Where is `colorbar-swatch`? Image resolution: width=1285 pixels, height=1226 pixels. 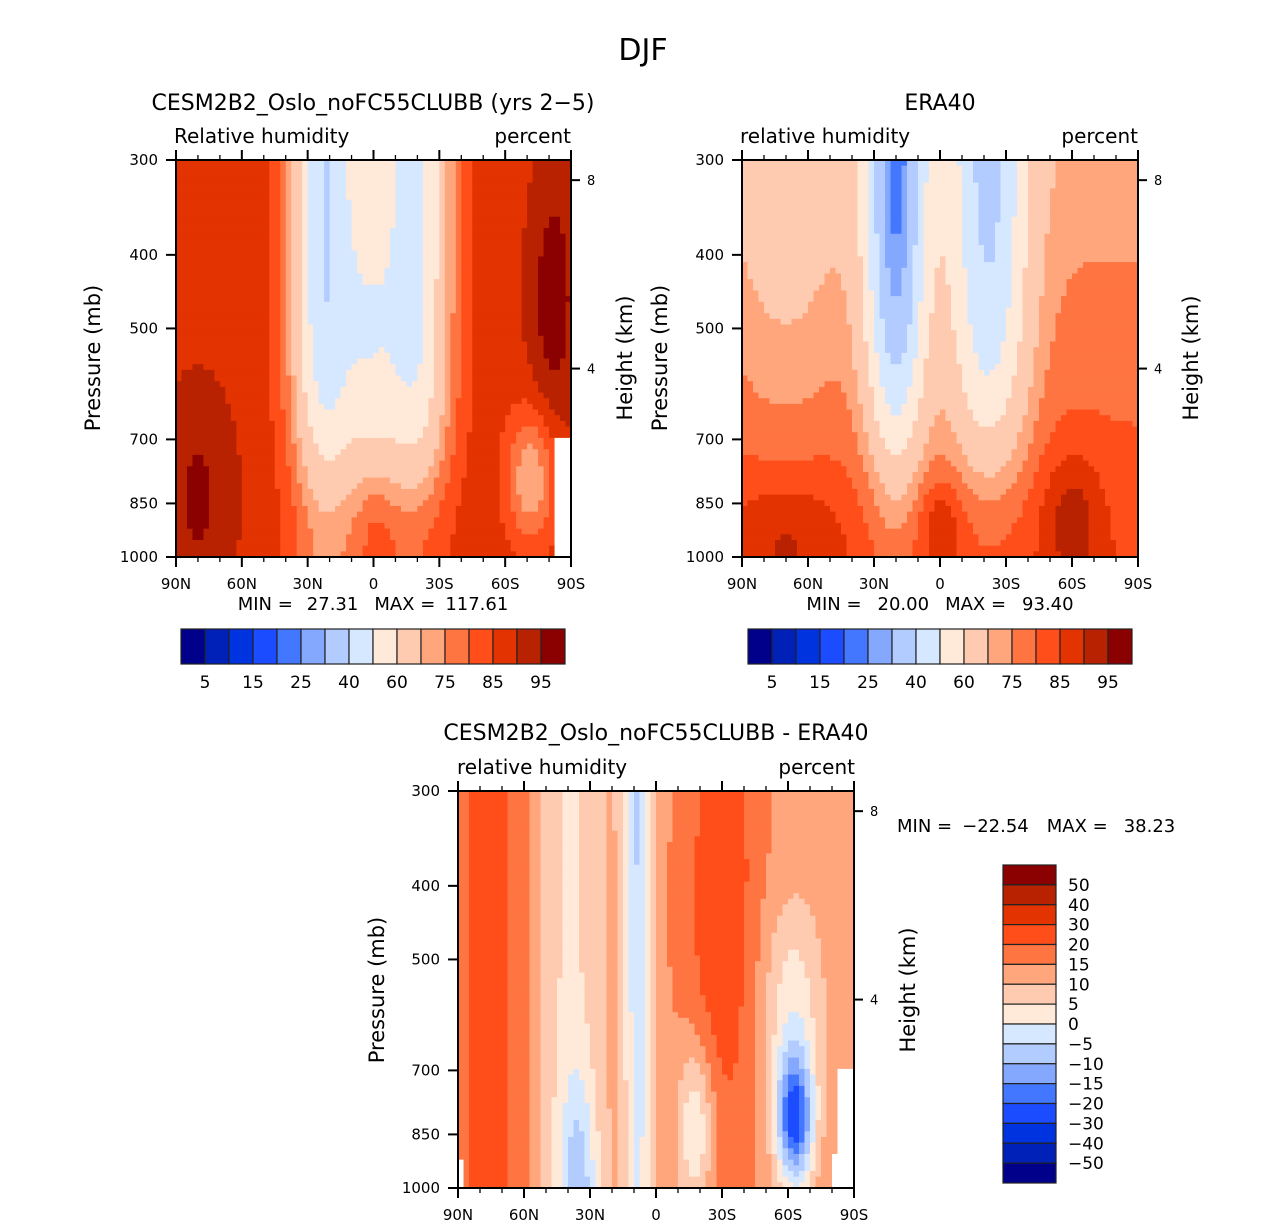
colorbar-swatch is located at coordinates (1096, 646).